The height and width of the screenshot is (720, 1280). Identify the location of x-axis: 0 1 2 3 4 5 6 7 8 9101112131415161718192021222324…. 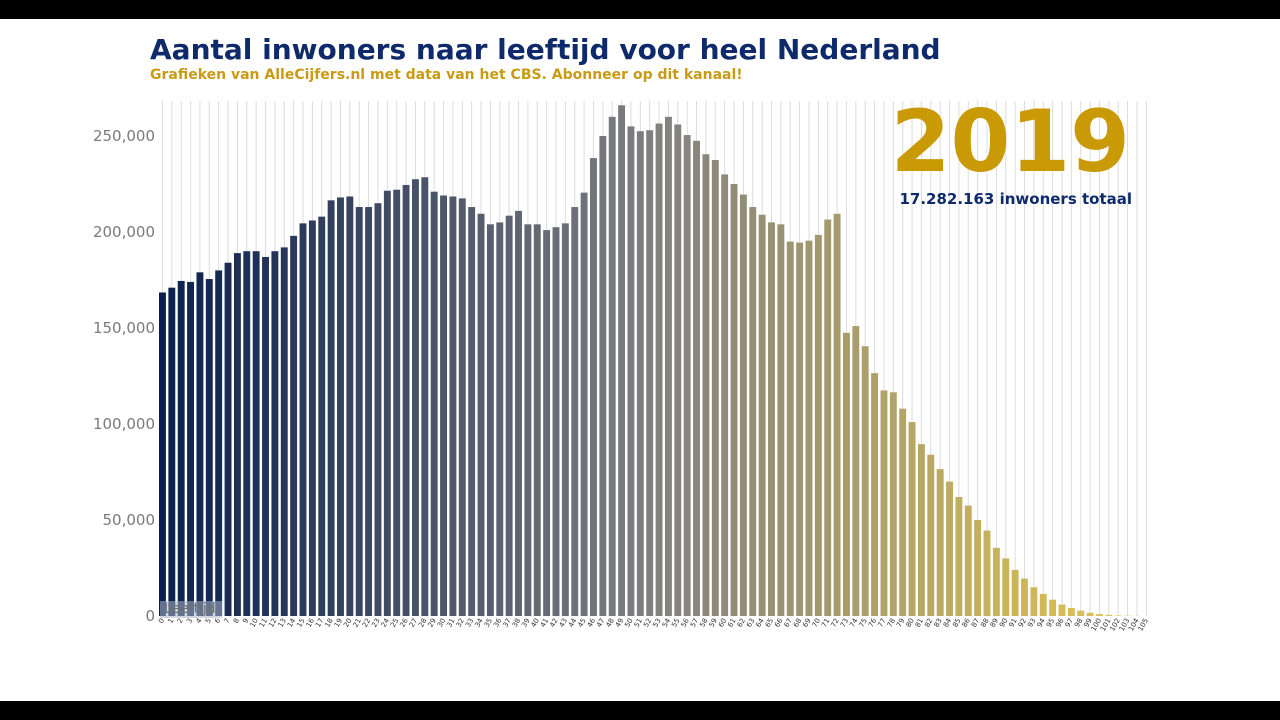
(653, 625).